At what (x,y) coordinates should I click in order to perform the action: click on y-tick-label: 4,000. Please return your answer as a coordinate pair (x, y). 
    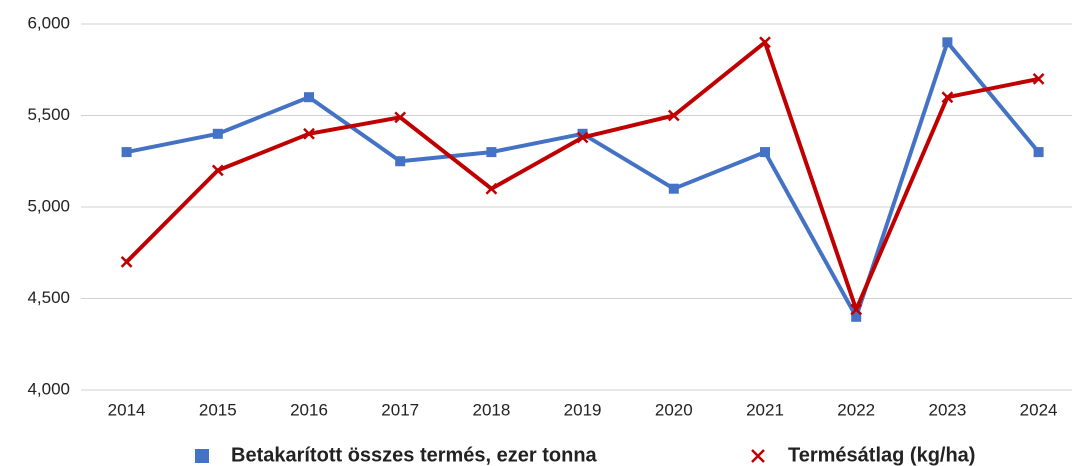
    Looking at the image, I should click on (48, 388).